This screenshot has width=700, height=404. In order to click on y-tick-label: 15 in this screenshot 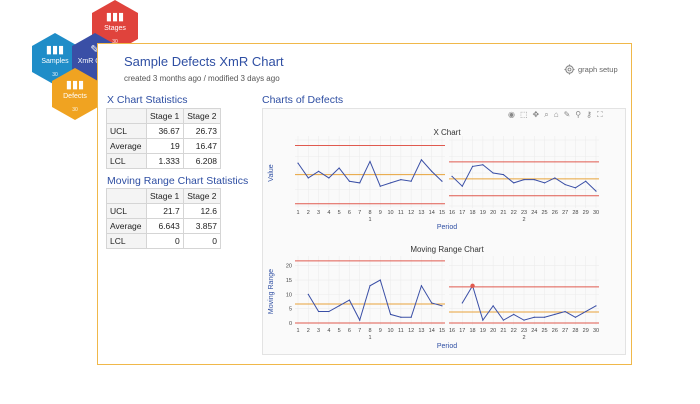, I will do `click(289, 281)`.